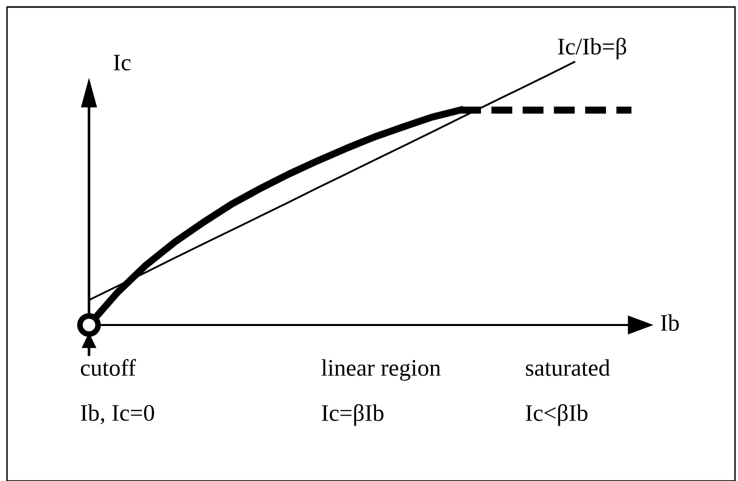  I want to click on text: saturated, so click(568, 367).